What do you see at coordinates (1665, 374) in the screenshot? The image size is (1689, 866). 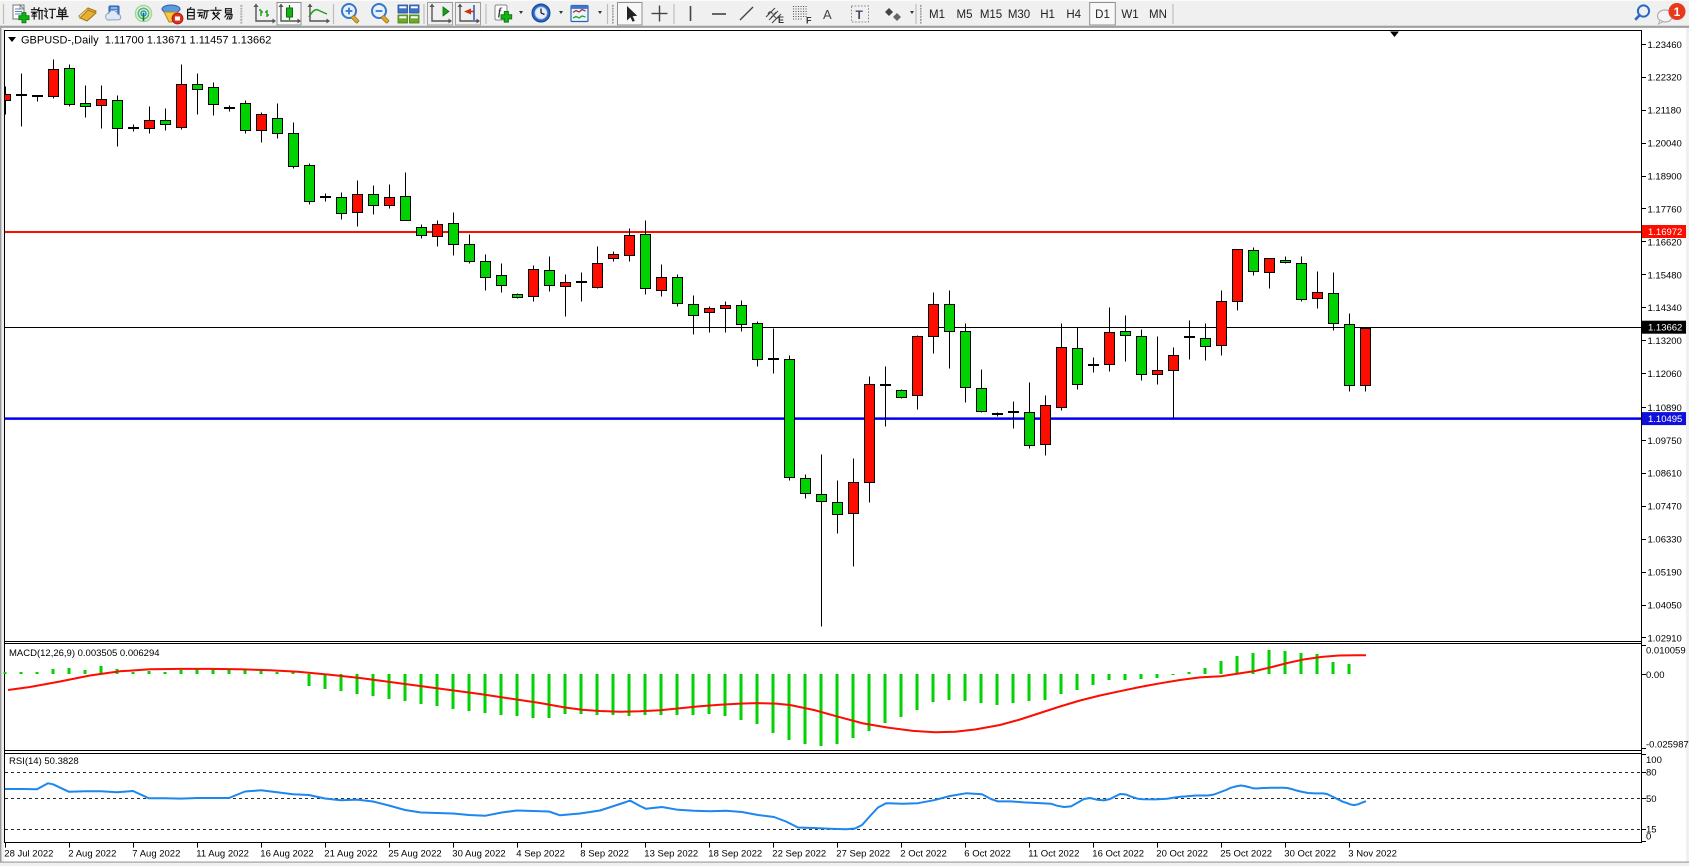 I see `svg-text: 1.12060` at bounding box center [1665, 374].